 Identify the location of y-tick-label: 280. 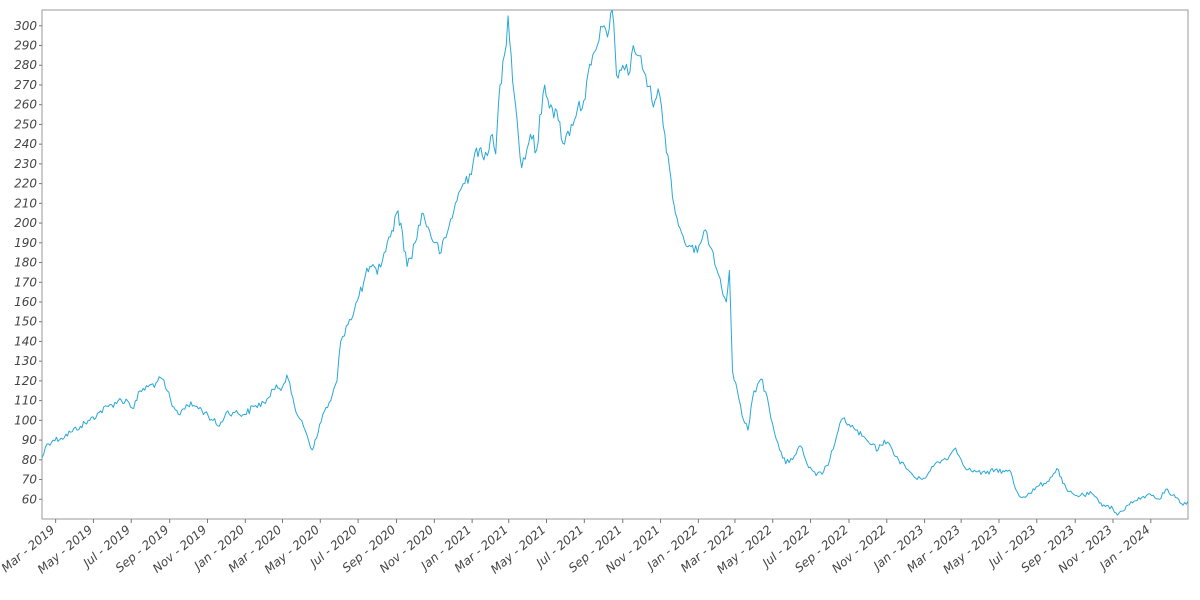
(25, 65).